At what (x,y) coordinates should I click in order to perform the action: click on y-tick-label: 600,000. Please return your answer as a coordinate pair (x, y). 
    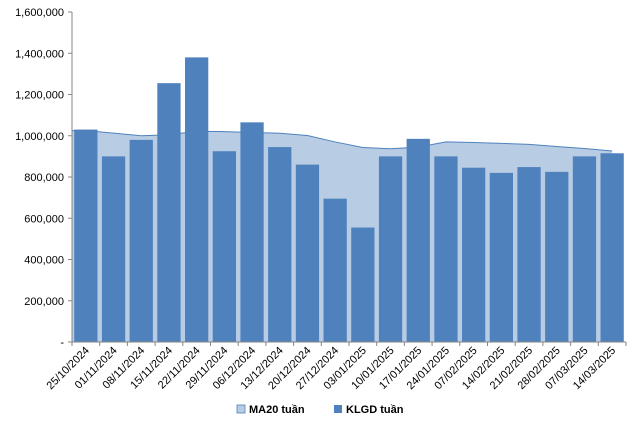
    Looking at the image, I should click on (44, 219).